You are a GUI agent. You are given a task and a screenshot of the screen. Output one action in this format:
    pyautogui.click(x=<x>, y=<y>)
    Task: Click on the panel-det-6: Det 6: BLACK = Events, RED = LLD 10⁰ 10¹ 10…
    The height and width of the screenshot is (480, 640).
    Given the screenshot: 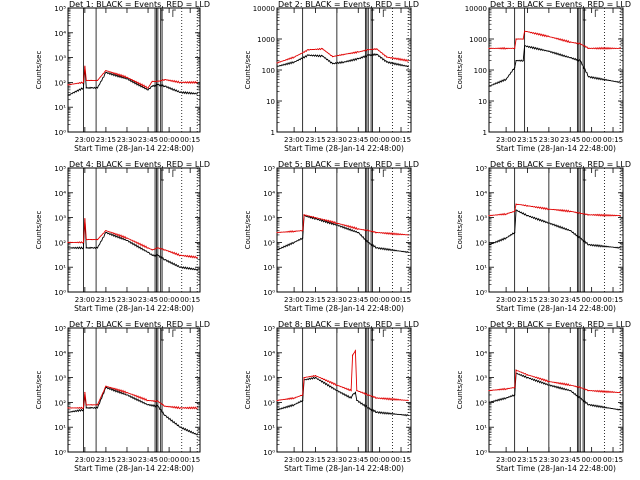 What is the action you would take?
    pyautogui.click(x=543, y=236)
    